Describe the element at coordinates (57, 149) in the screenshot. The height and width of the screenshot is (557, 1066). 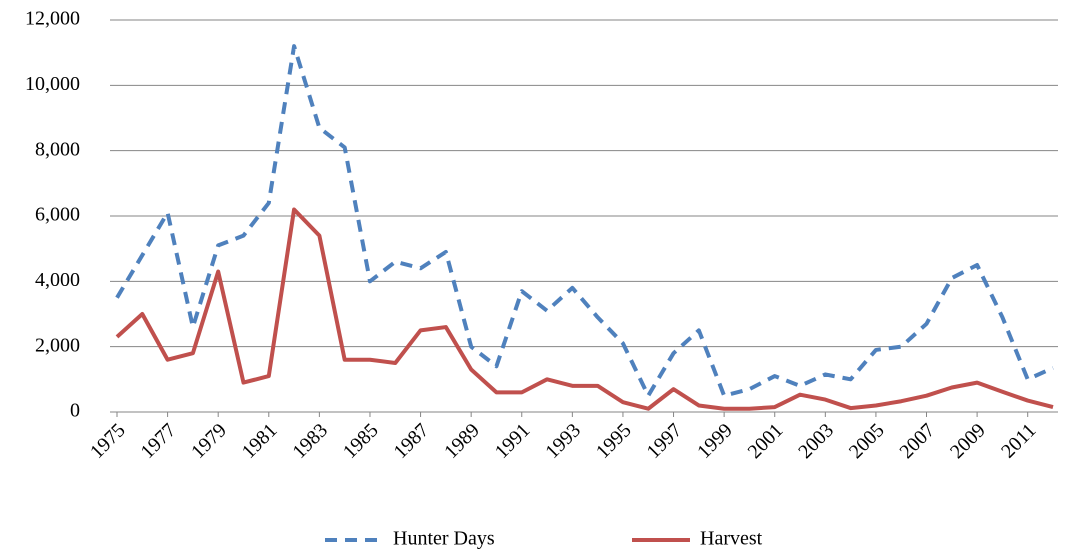
I see `y-tick-label: 8,000` at that location.